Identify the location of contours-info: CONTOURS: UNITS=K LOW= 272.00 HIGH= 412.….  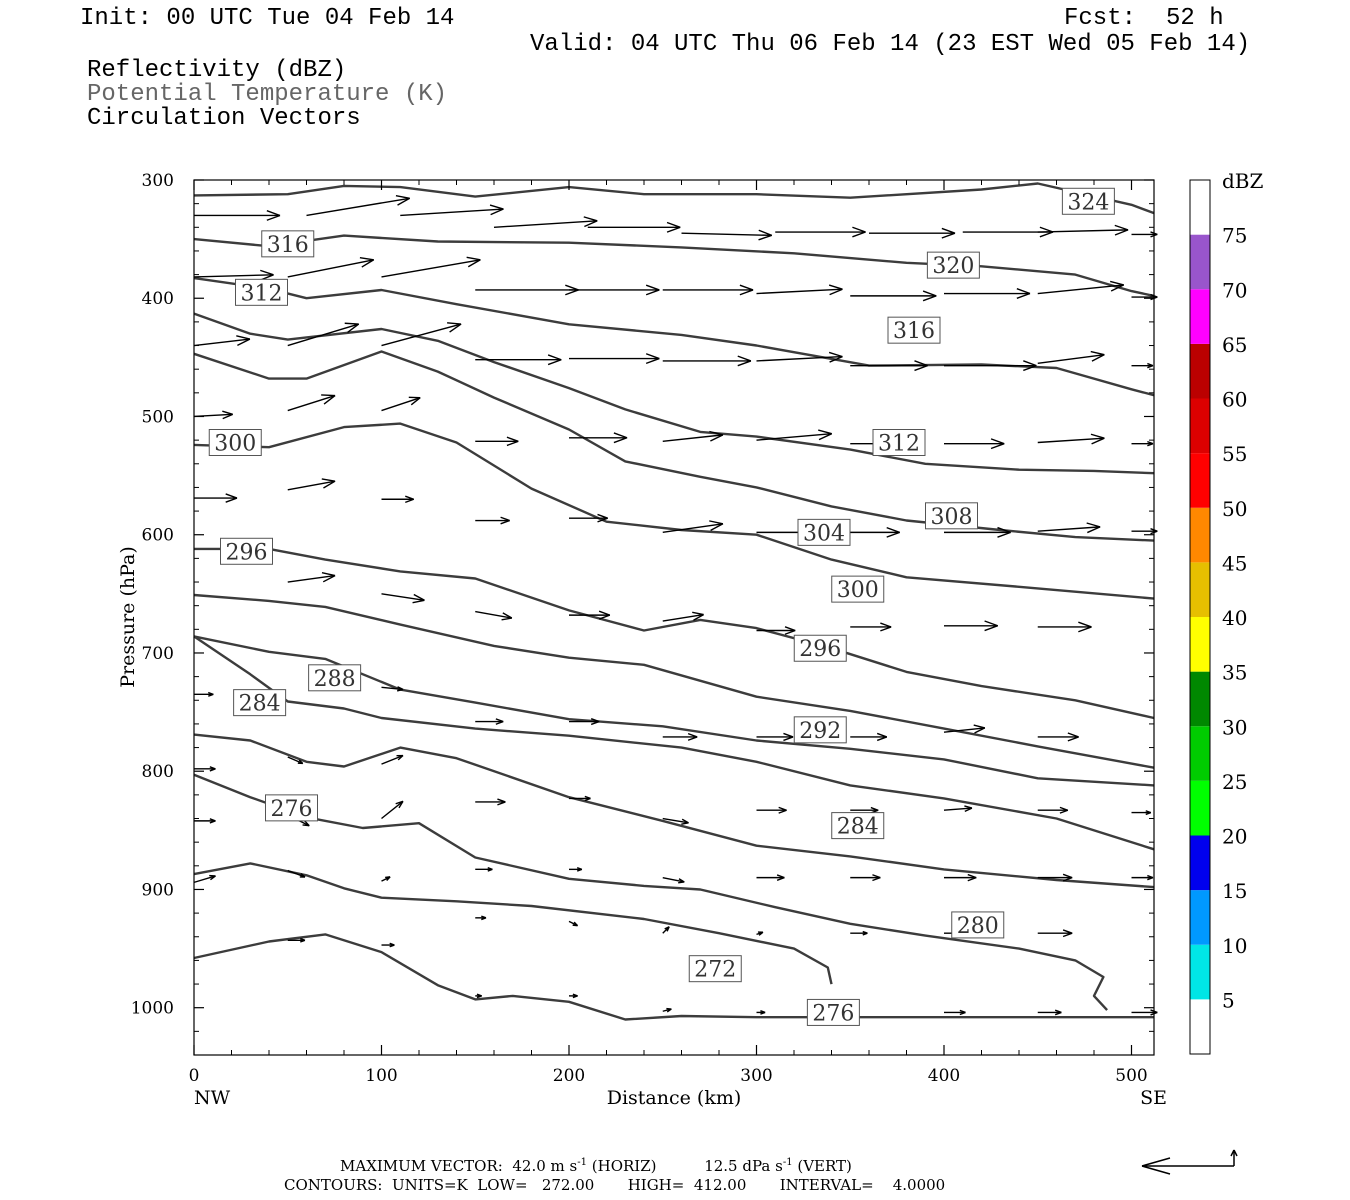
(615, 1185).